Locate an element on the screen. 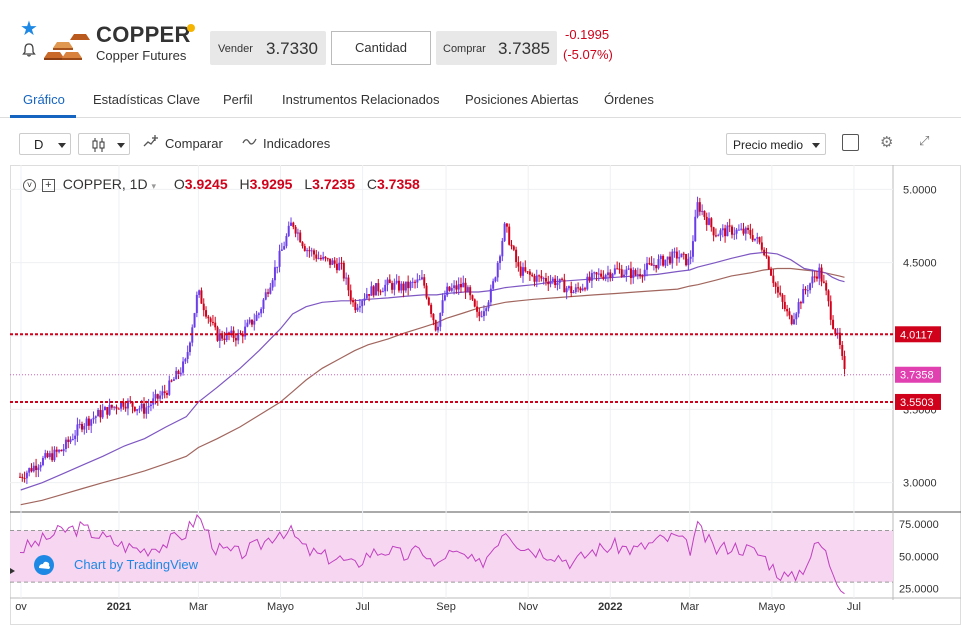  price-change-percent: (-5.07%) is located at coordinates (588, 54).